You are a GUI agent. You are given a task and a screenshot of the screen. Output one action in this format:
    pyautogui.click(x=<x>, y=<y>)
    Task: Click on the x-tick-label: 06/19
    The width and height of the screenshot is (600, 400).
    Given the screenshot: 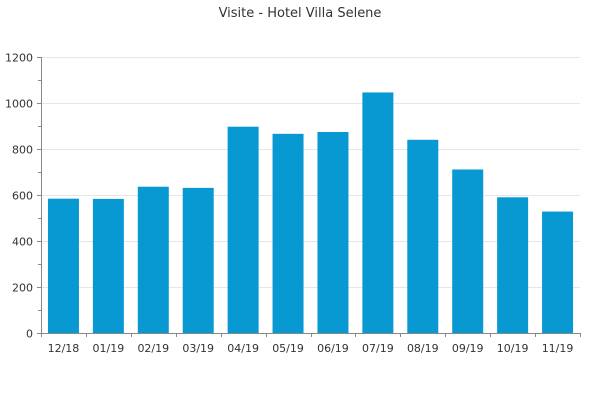 What is the action you would take?
    pyautogui.click(x=333, y=348)
    